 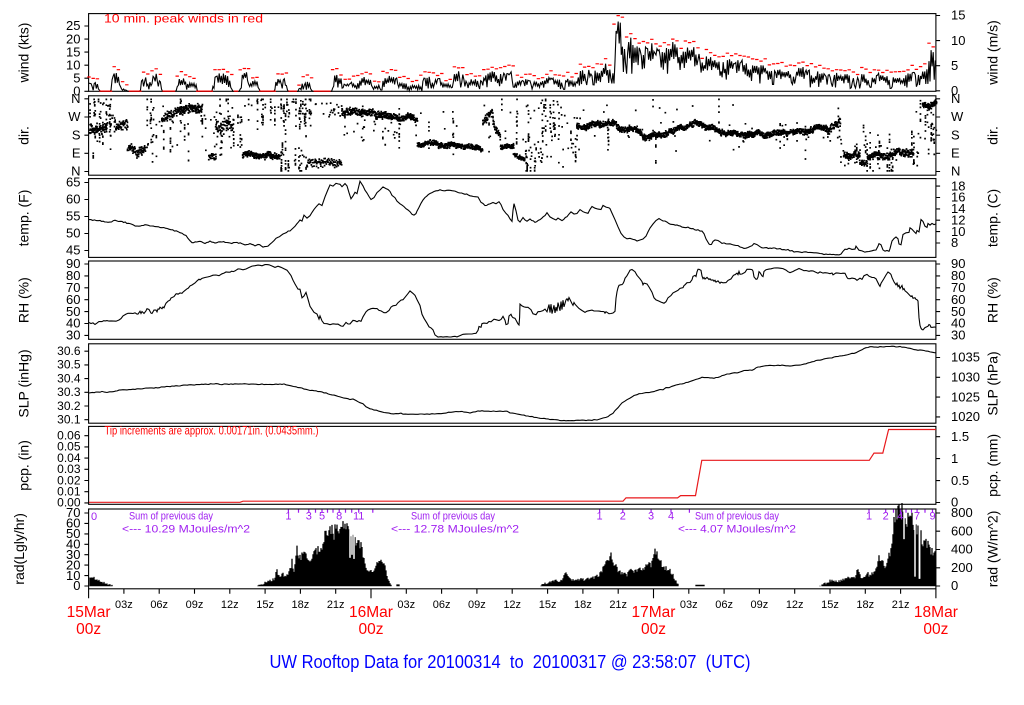 I want to click on svg-text: 0.04, so click(x=69, y=458).